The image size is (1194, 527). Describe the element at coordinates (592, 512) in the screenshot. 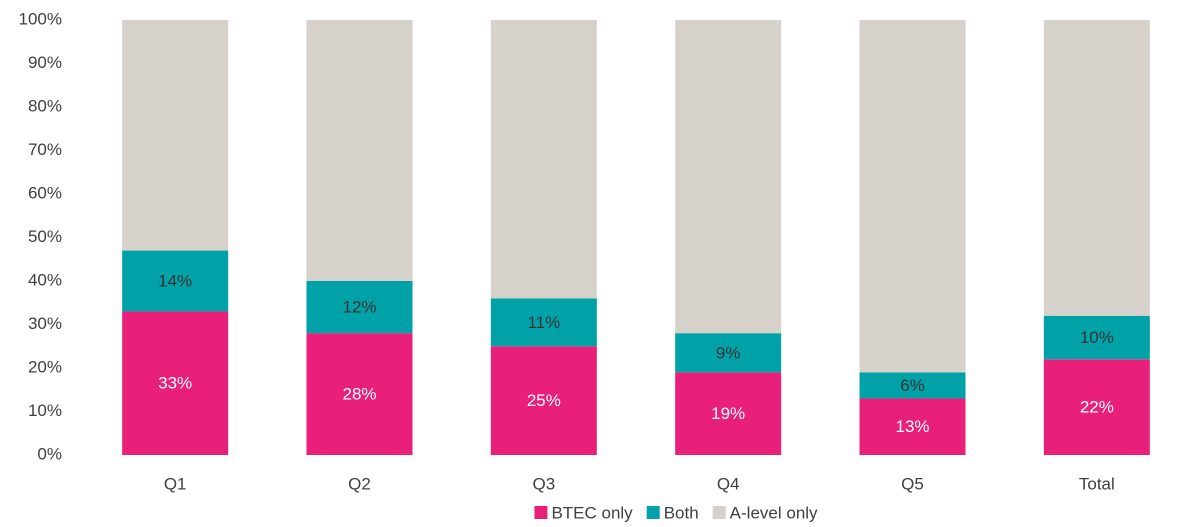

I see `legend-label: BTEC only` at that location.